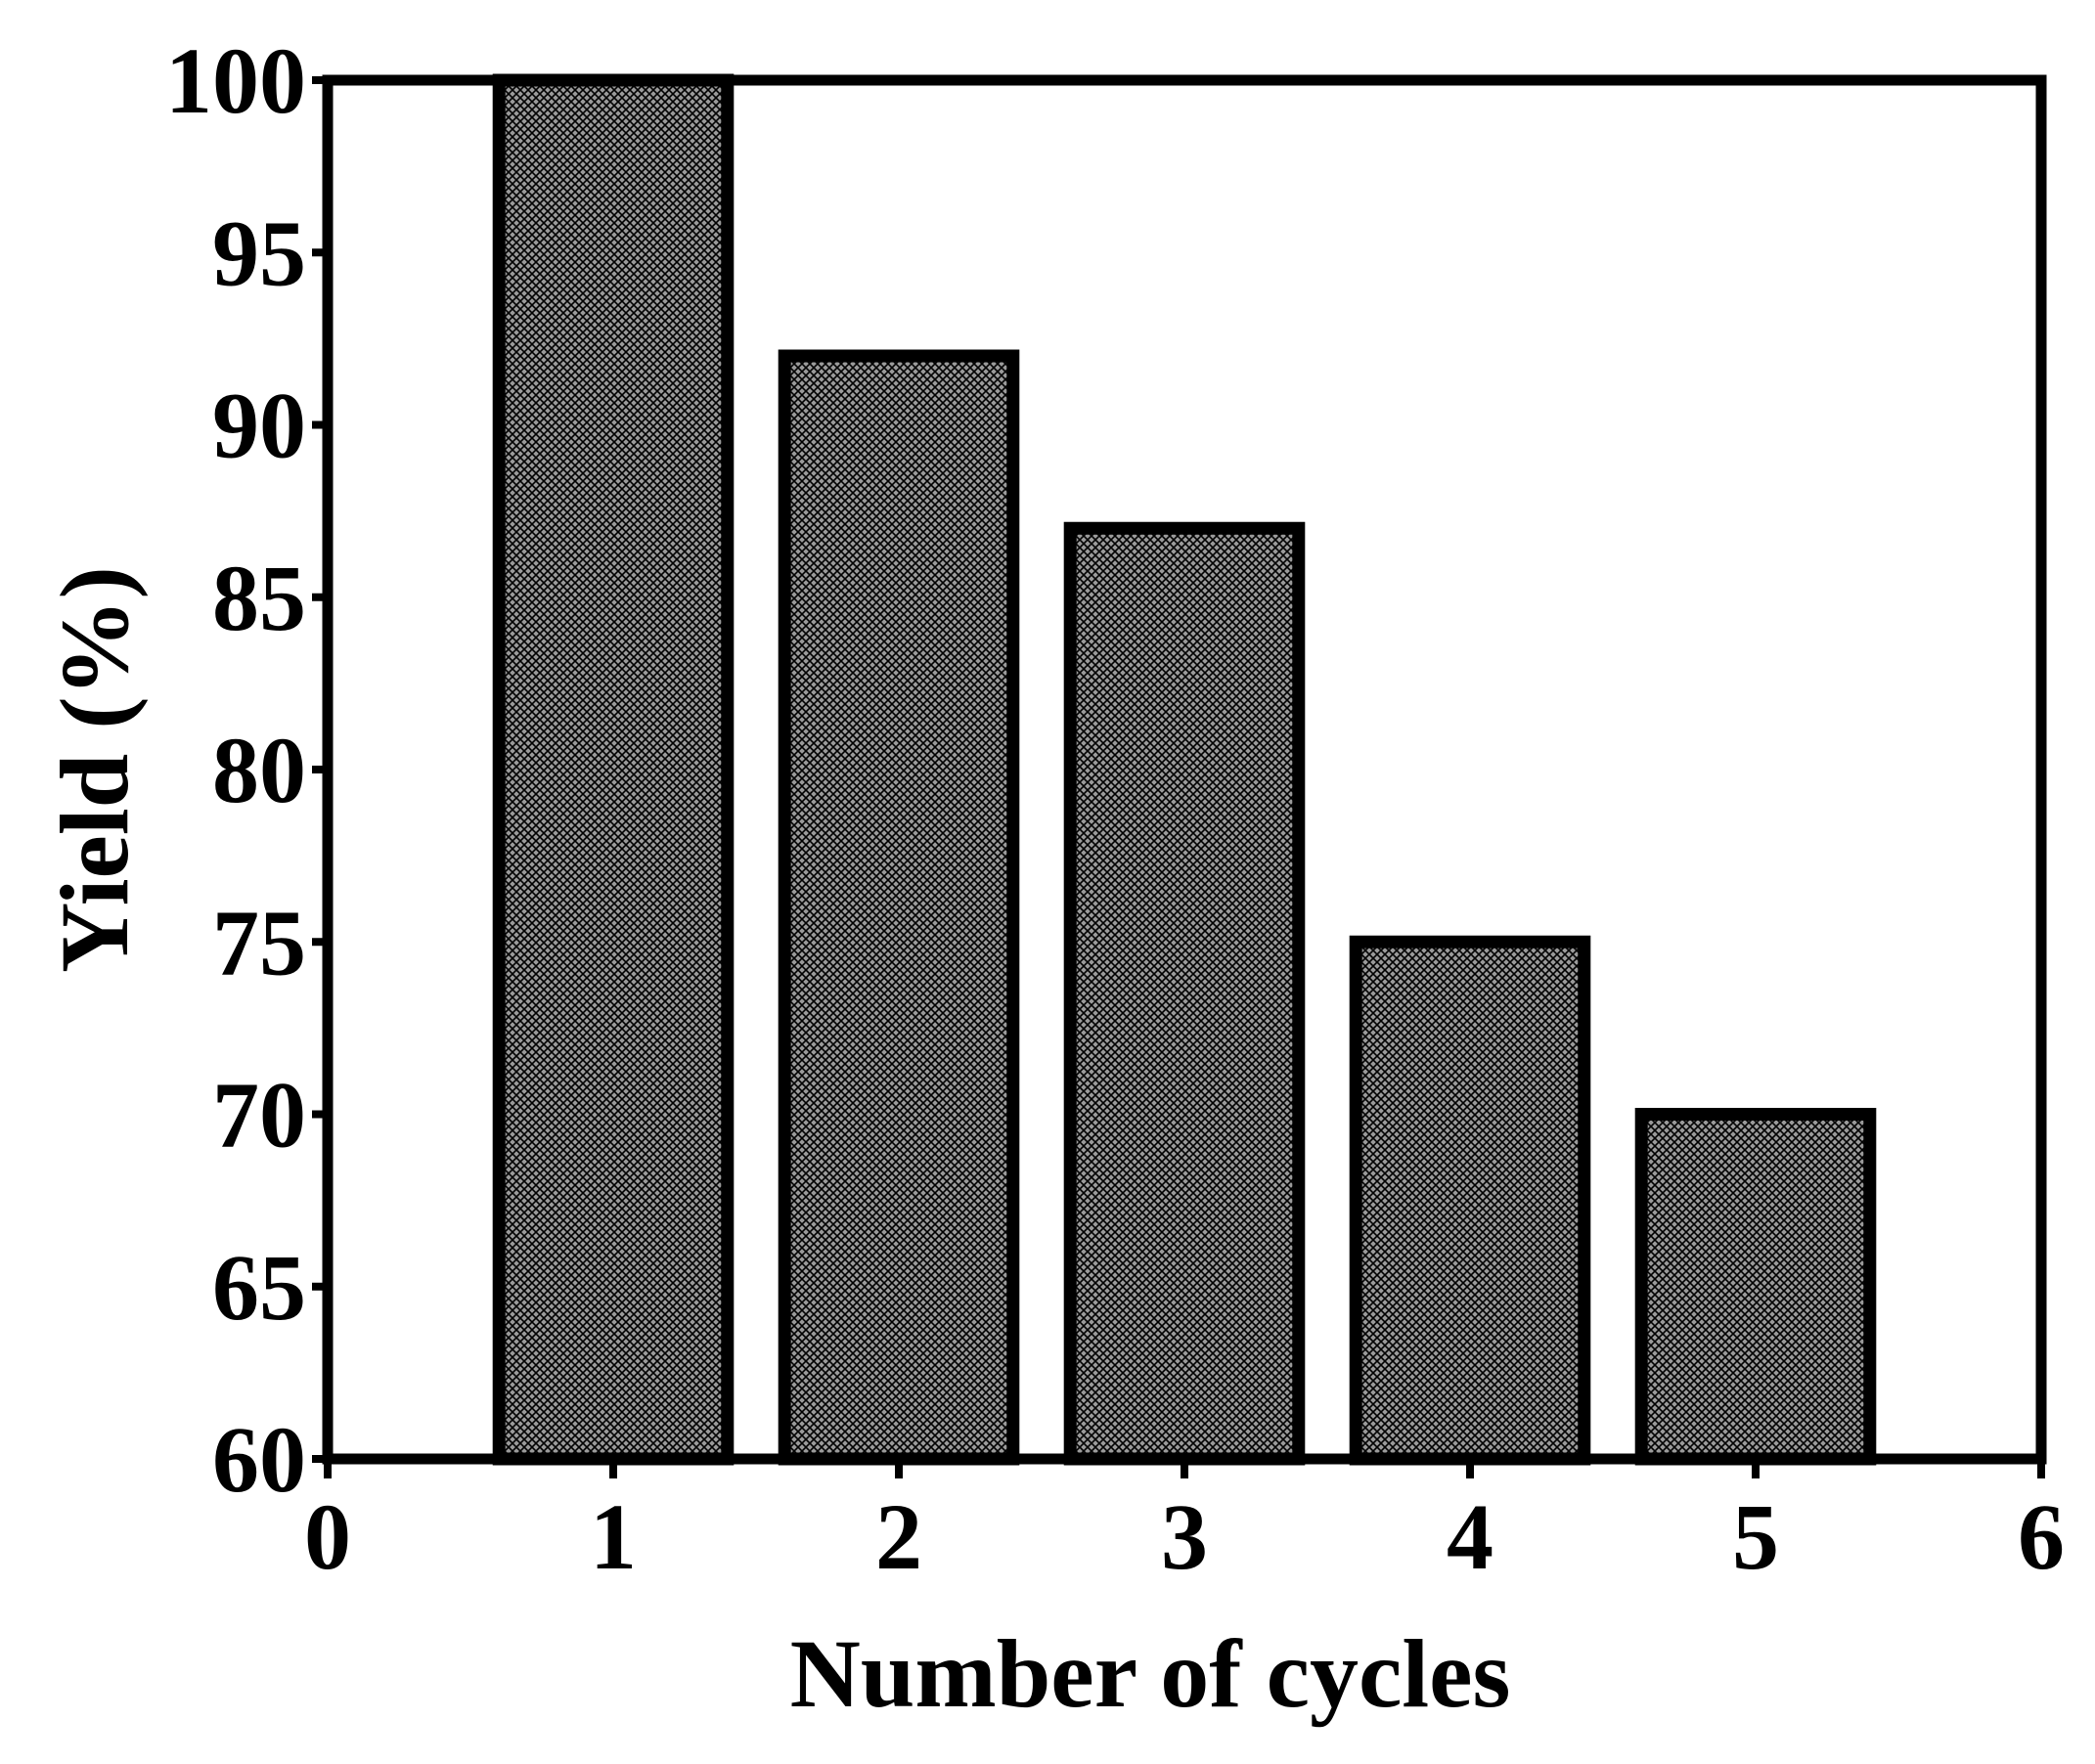  What do you see at coordinates (259, 1459) in the screenshot?
I see `y-tick-label: 60` at bounding box center [259, 1459].